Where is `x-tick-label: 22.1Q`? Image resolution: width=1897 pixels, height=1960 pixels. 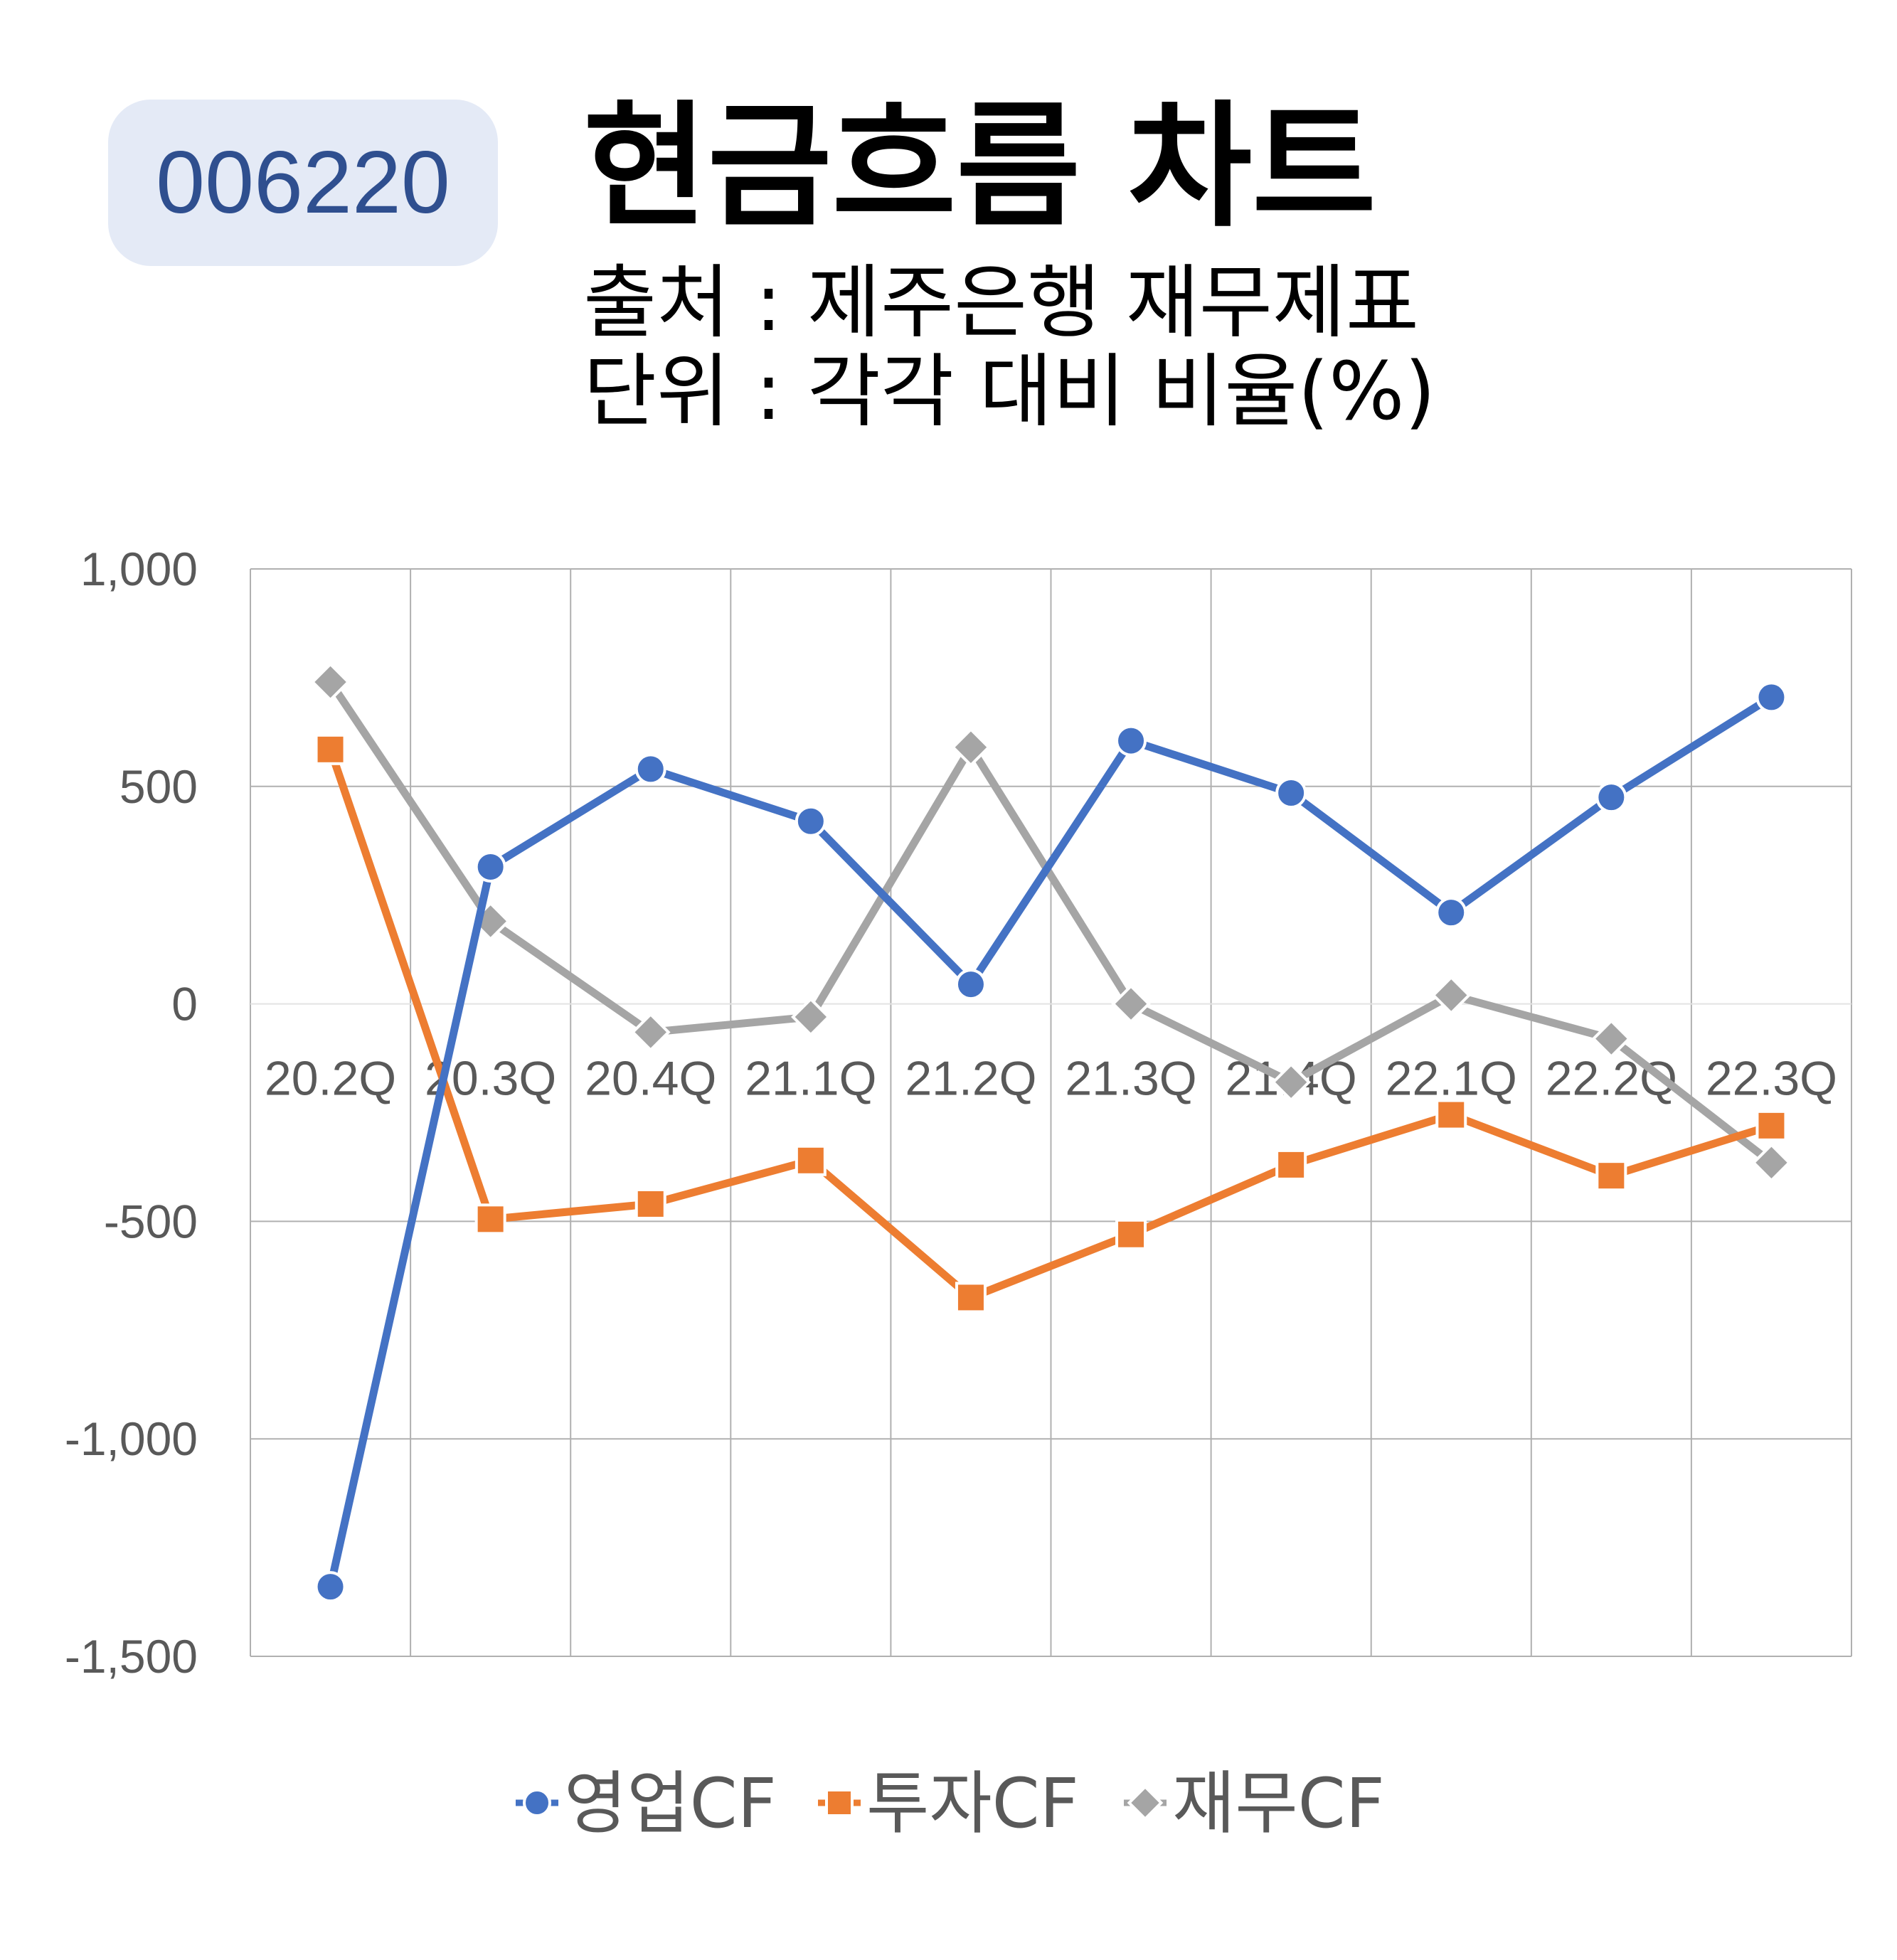 x-tick-label: 22.1Q is located at coordinates (1452, 1079).